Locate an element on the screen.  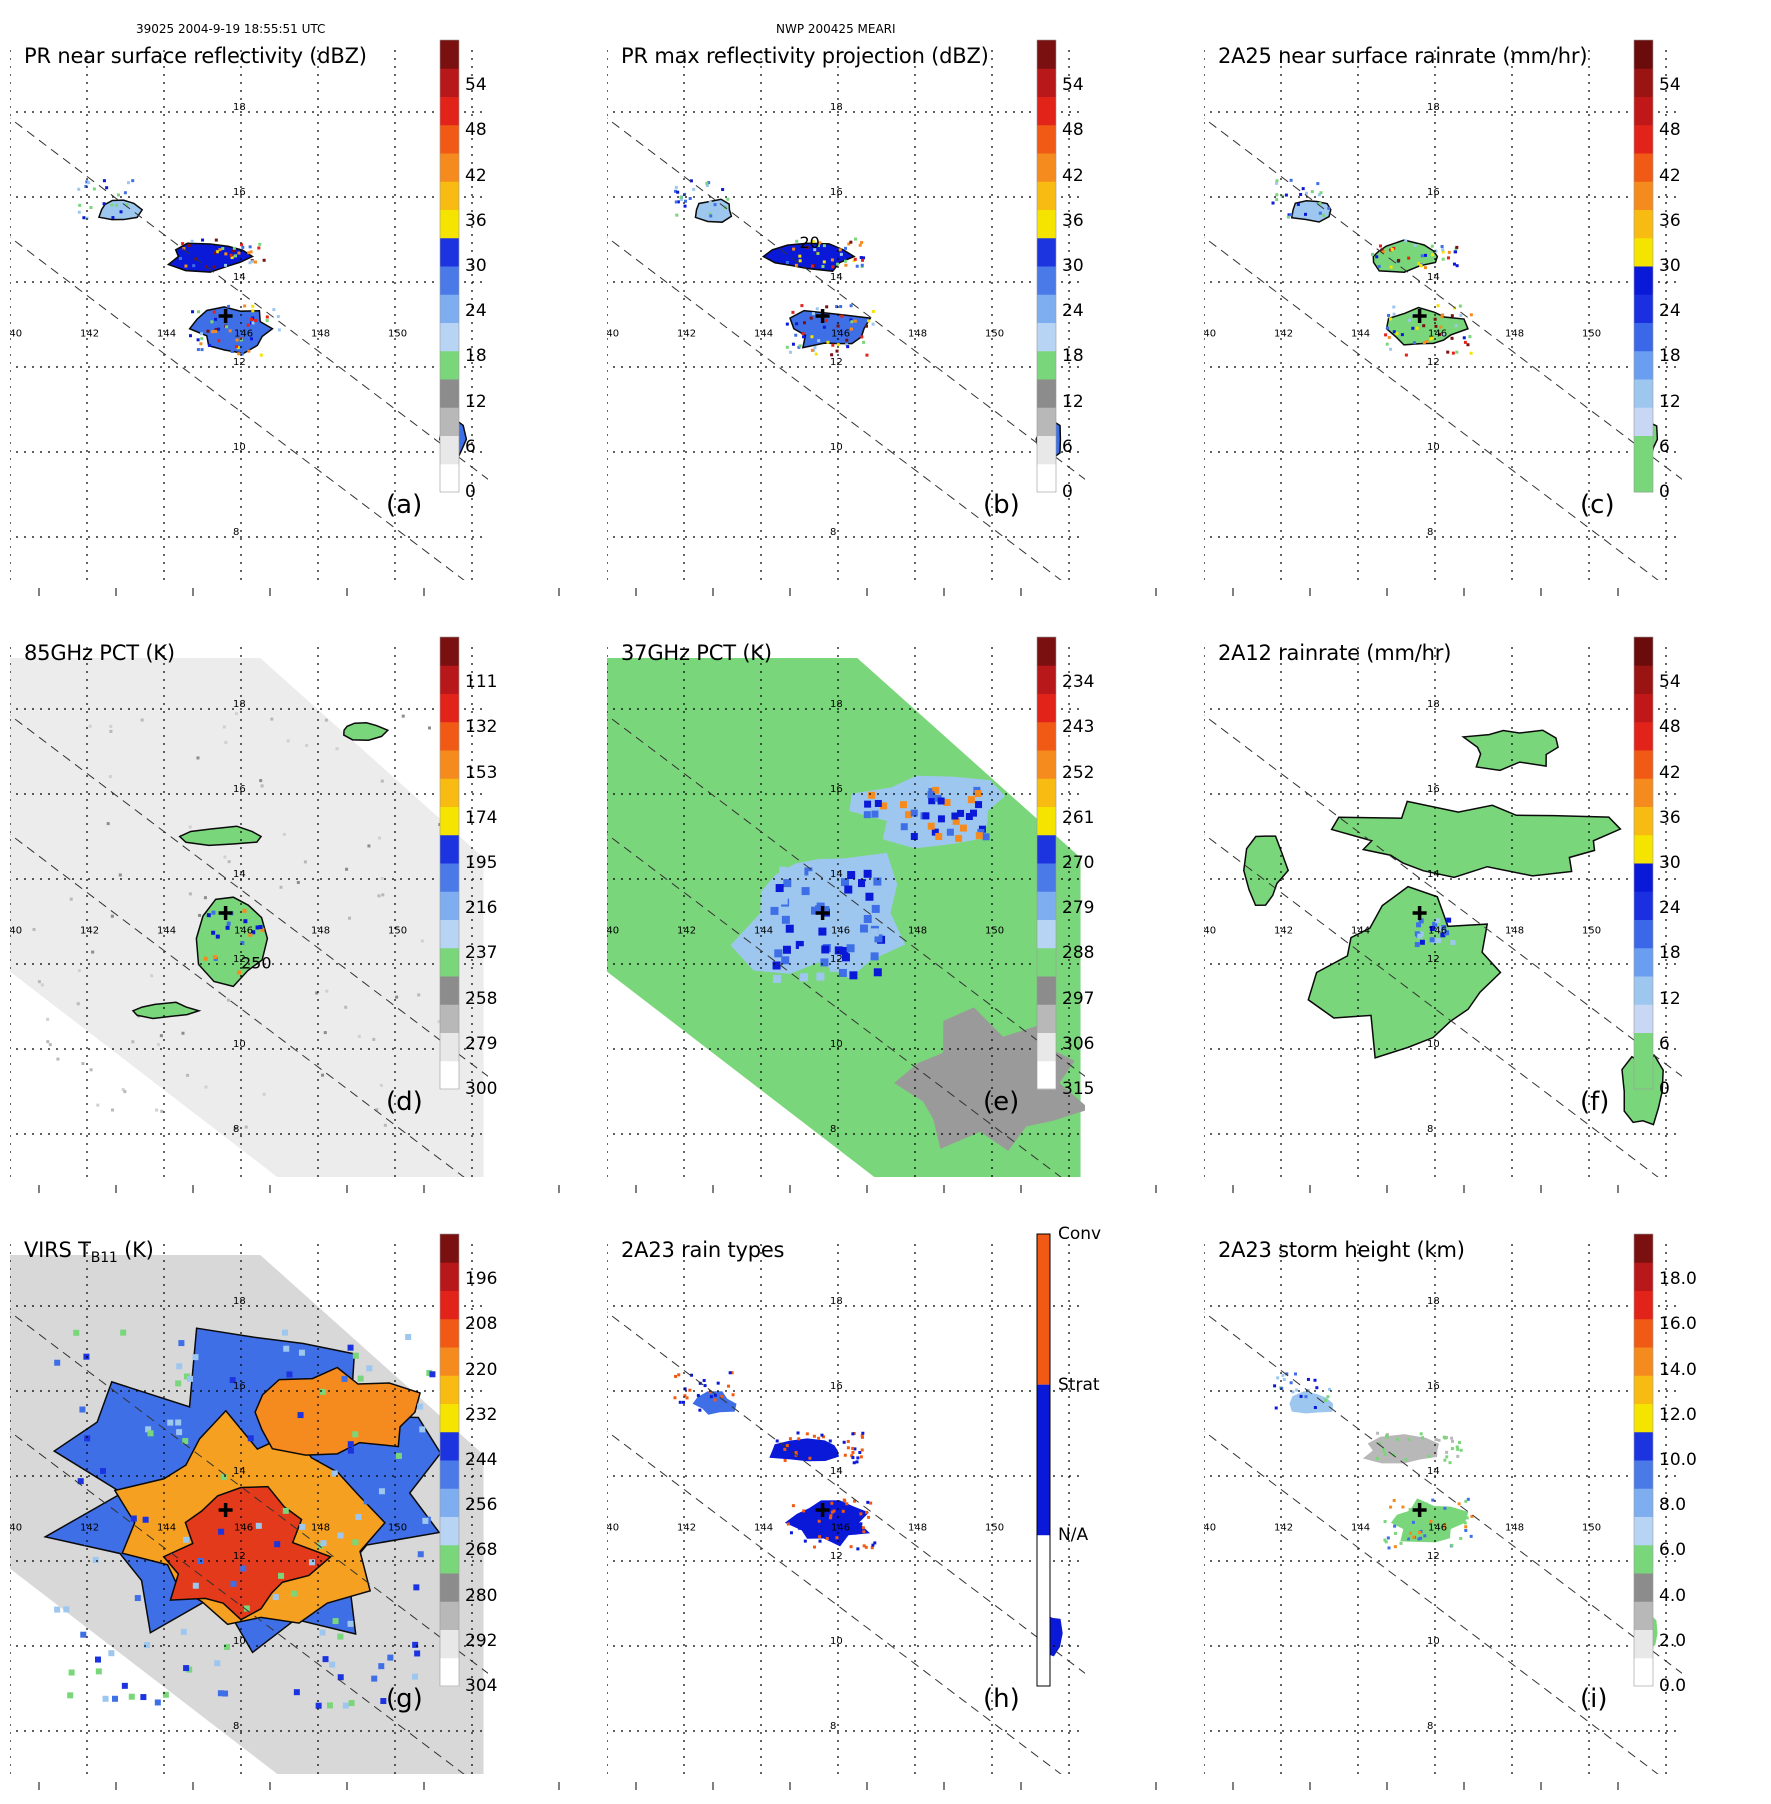
colorbar-tick-label: 237 is located at coordinates (481, 953).